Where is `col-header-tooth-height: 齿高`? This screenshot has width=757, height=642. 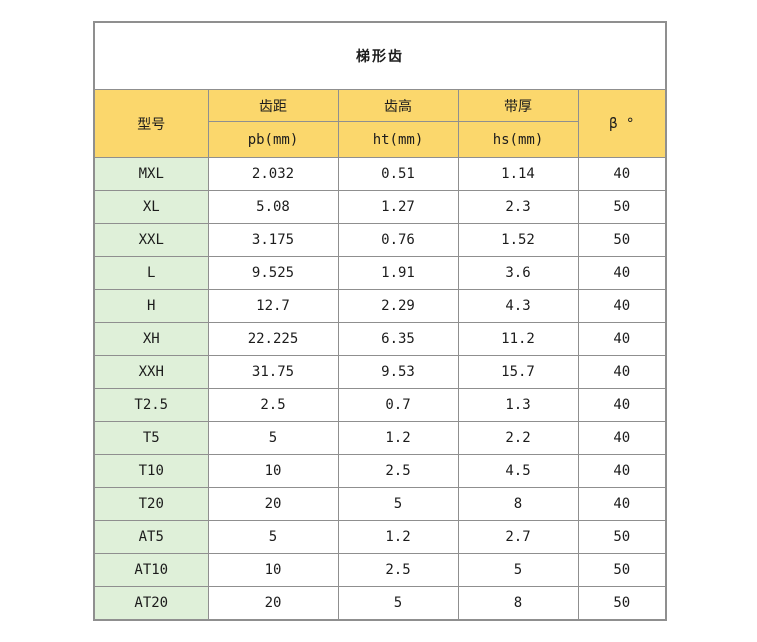
col-header-tooth-height: 齿高 is located at coordinates (398, 105).